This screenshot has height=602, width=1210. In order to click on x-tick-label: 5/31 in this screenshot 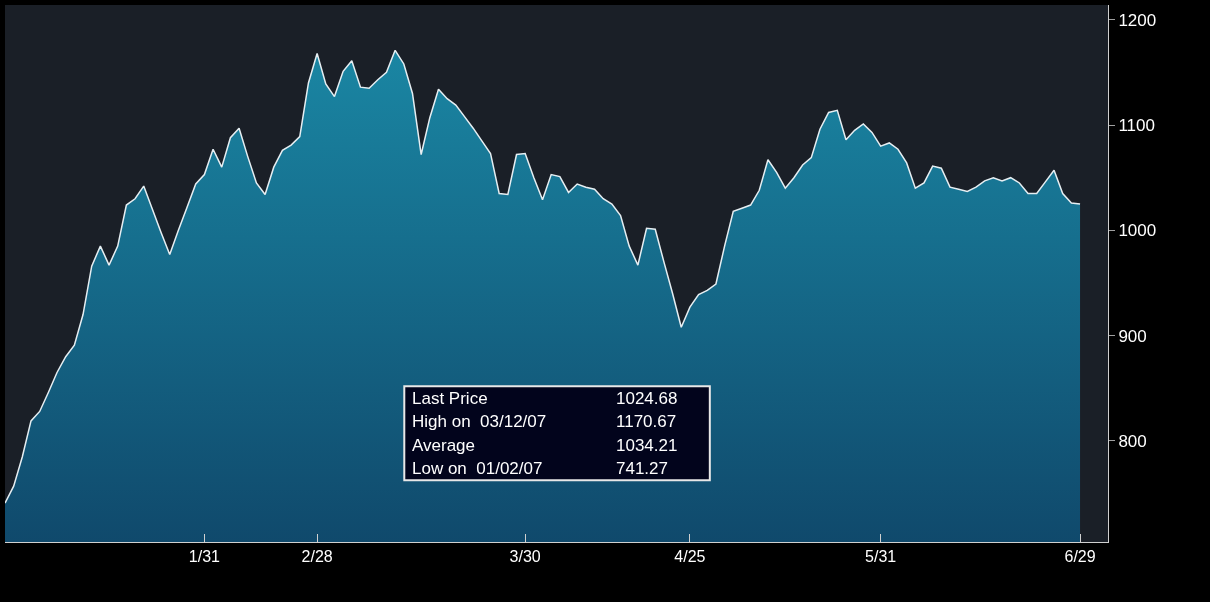, I will do `click(881, 557)`.